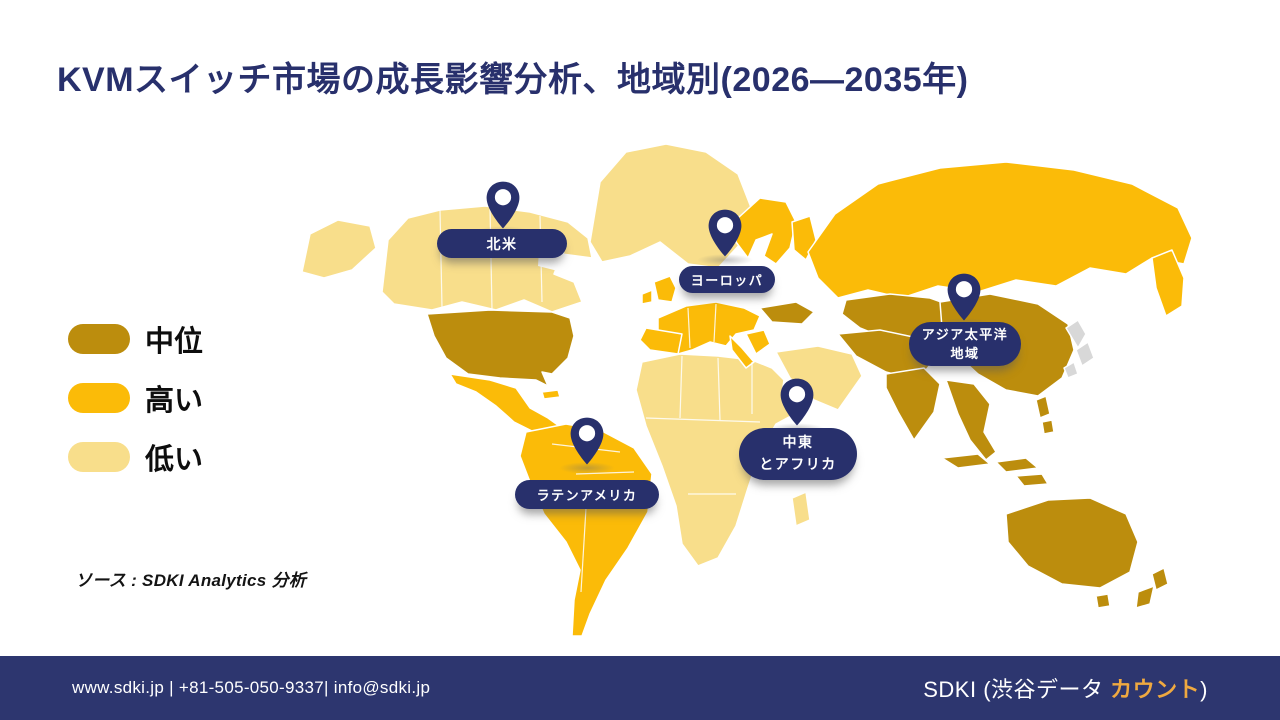 This screenshot has width=1280, height=720. What do you see at coordinates (971, 420) in the screenshot?
I see `map-shape-southeast-asia` at bounding box center [971, 420].